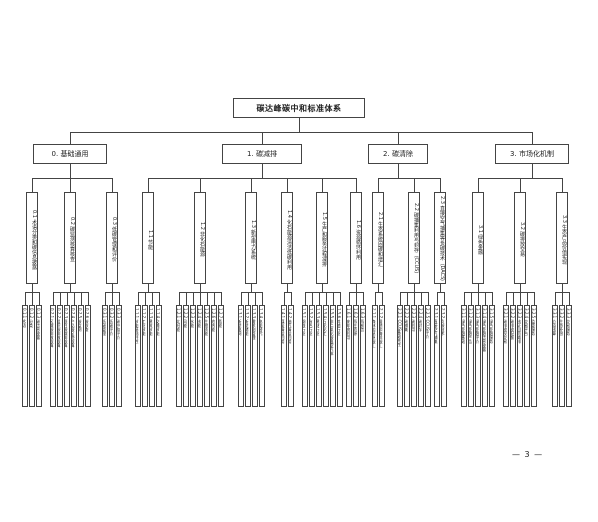 The width and height of the screenshot is (598, 522). What do you see at coordinates (478, 238) in the screenshot?
I see `subcategory-node: 3.1 绿色金融` at bounding box center [478, 238].